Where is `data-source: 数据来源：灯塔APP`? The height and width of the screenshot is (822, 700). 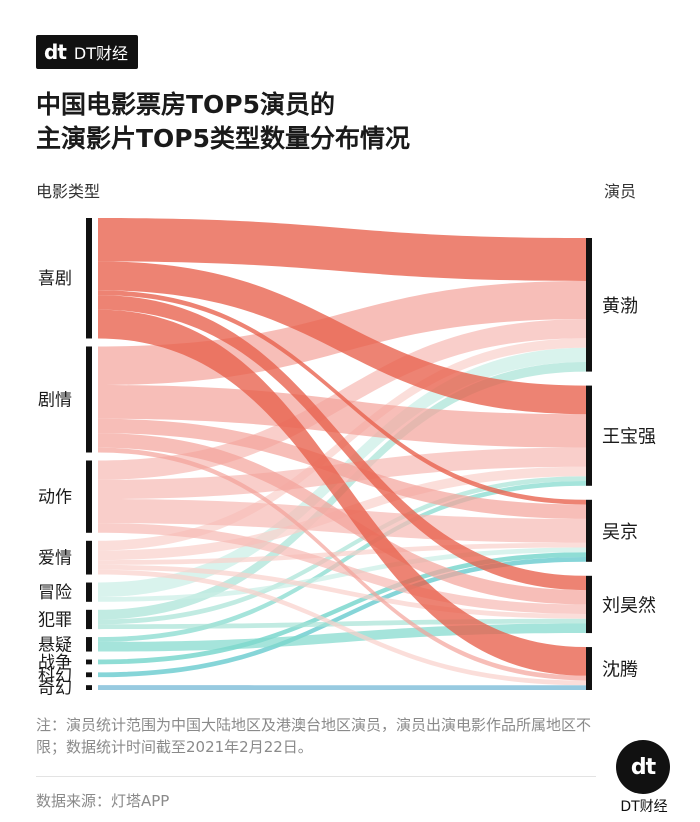
data-source: 数据来源：灯塔APP is located at coordinates (103, 801).